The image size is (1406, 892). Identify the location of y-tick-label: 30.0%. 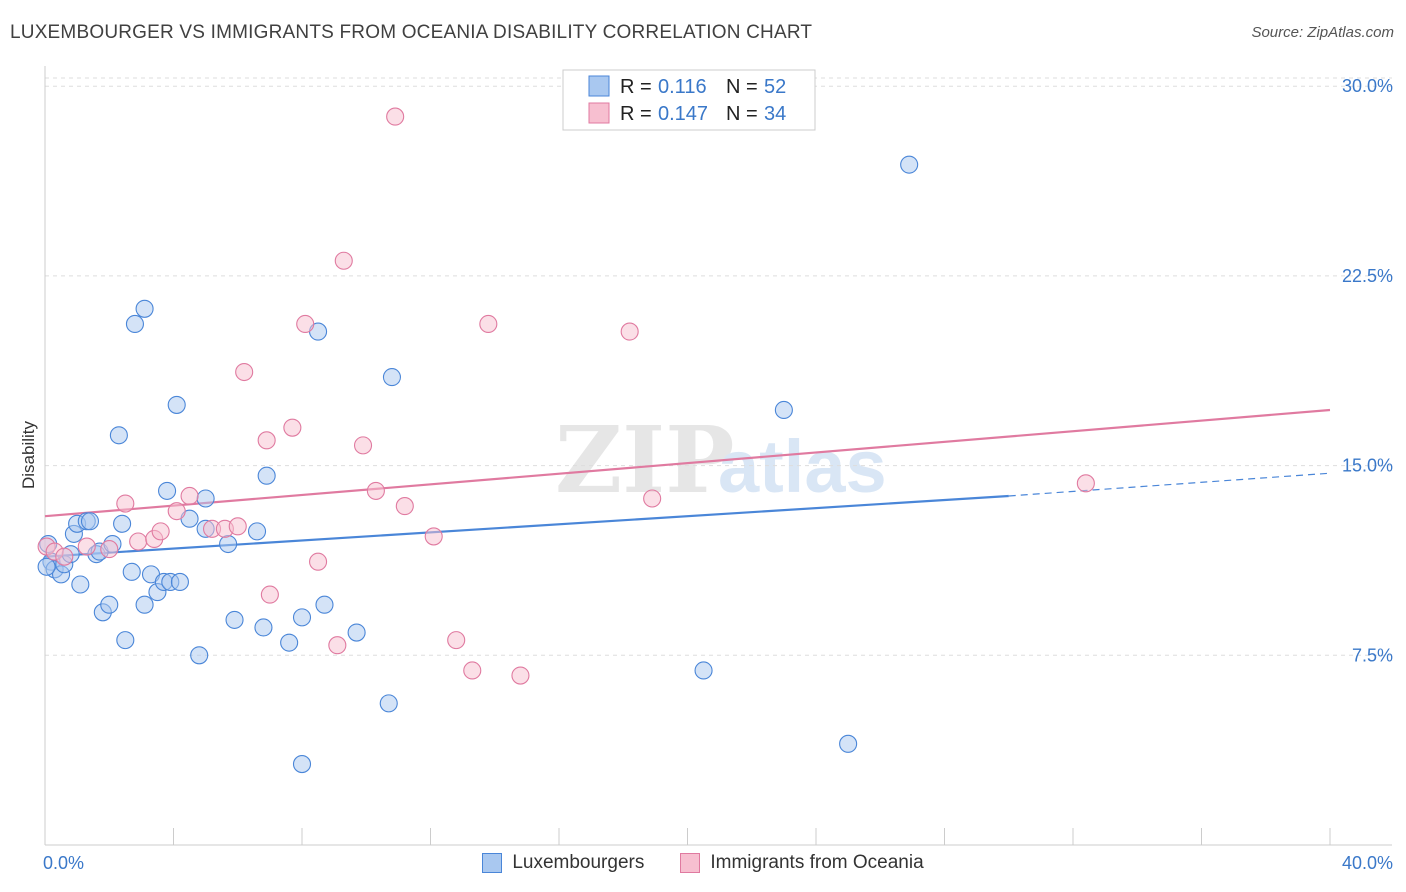
(1367, 86).